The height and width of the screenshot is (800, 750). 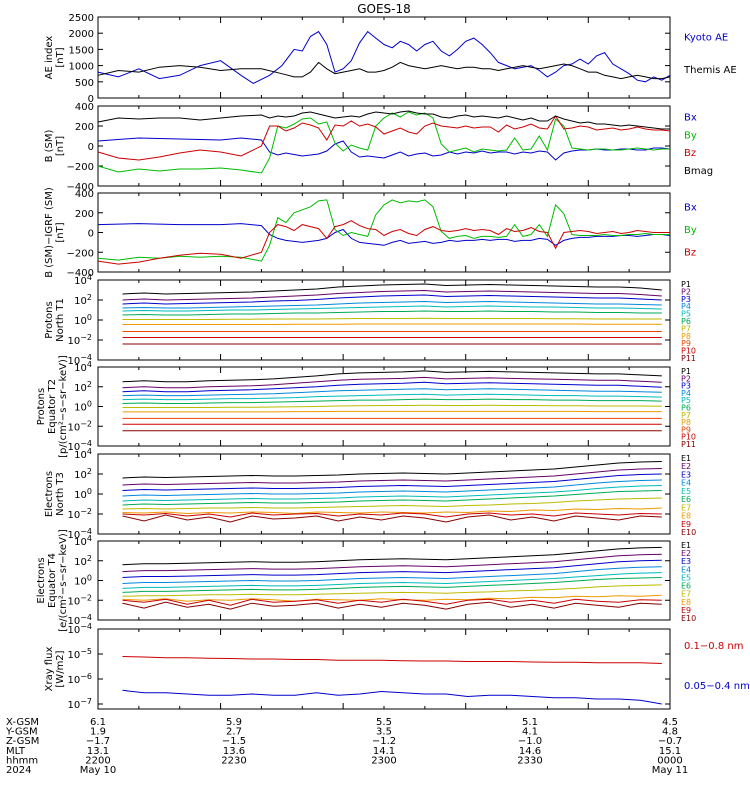 What do you see at coordinates (392, 401) in the screenshot?
I see `series-p6` at bounding box center [392, 401].